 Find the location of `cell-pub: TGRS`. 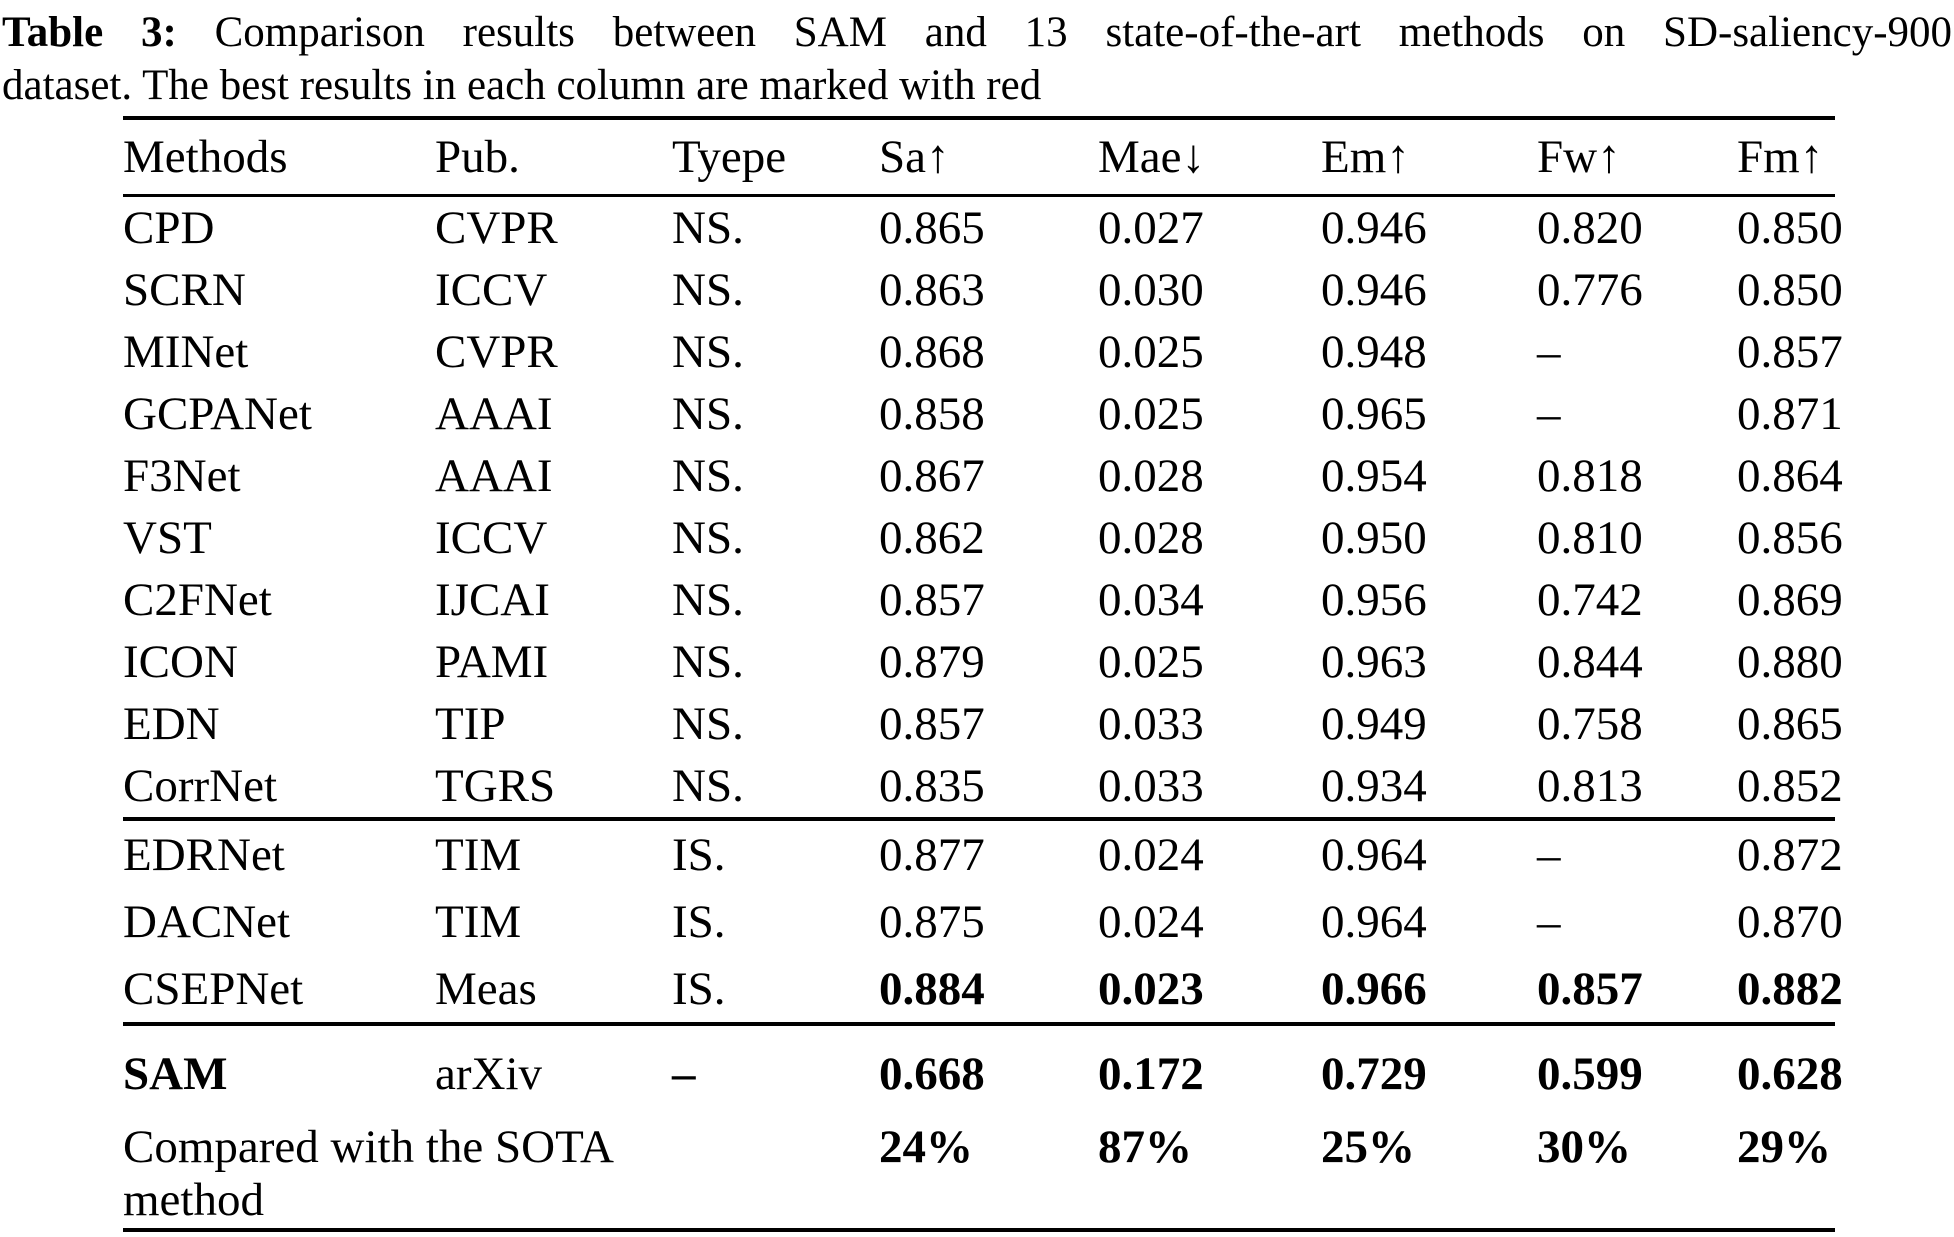

cell-pub: TGRS is located at coordinates (495, 786).